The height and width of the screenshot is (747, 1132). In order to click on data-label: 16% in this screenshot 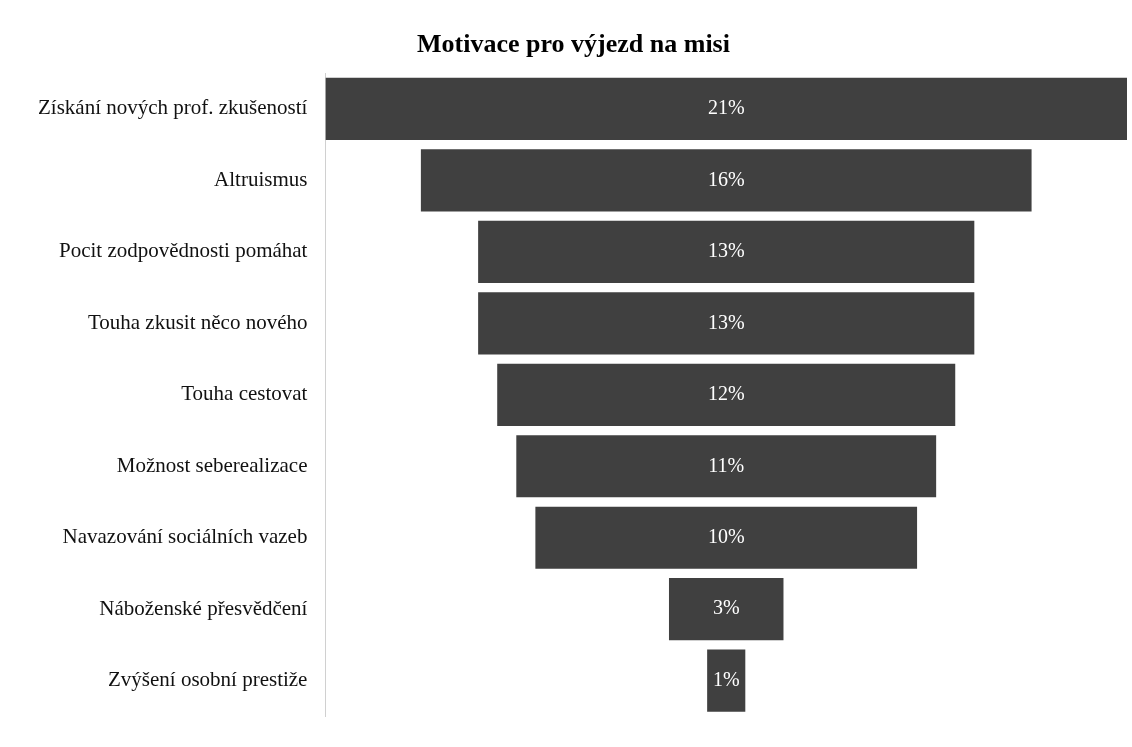, I will do `click(726, 178)`.